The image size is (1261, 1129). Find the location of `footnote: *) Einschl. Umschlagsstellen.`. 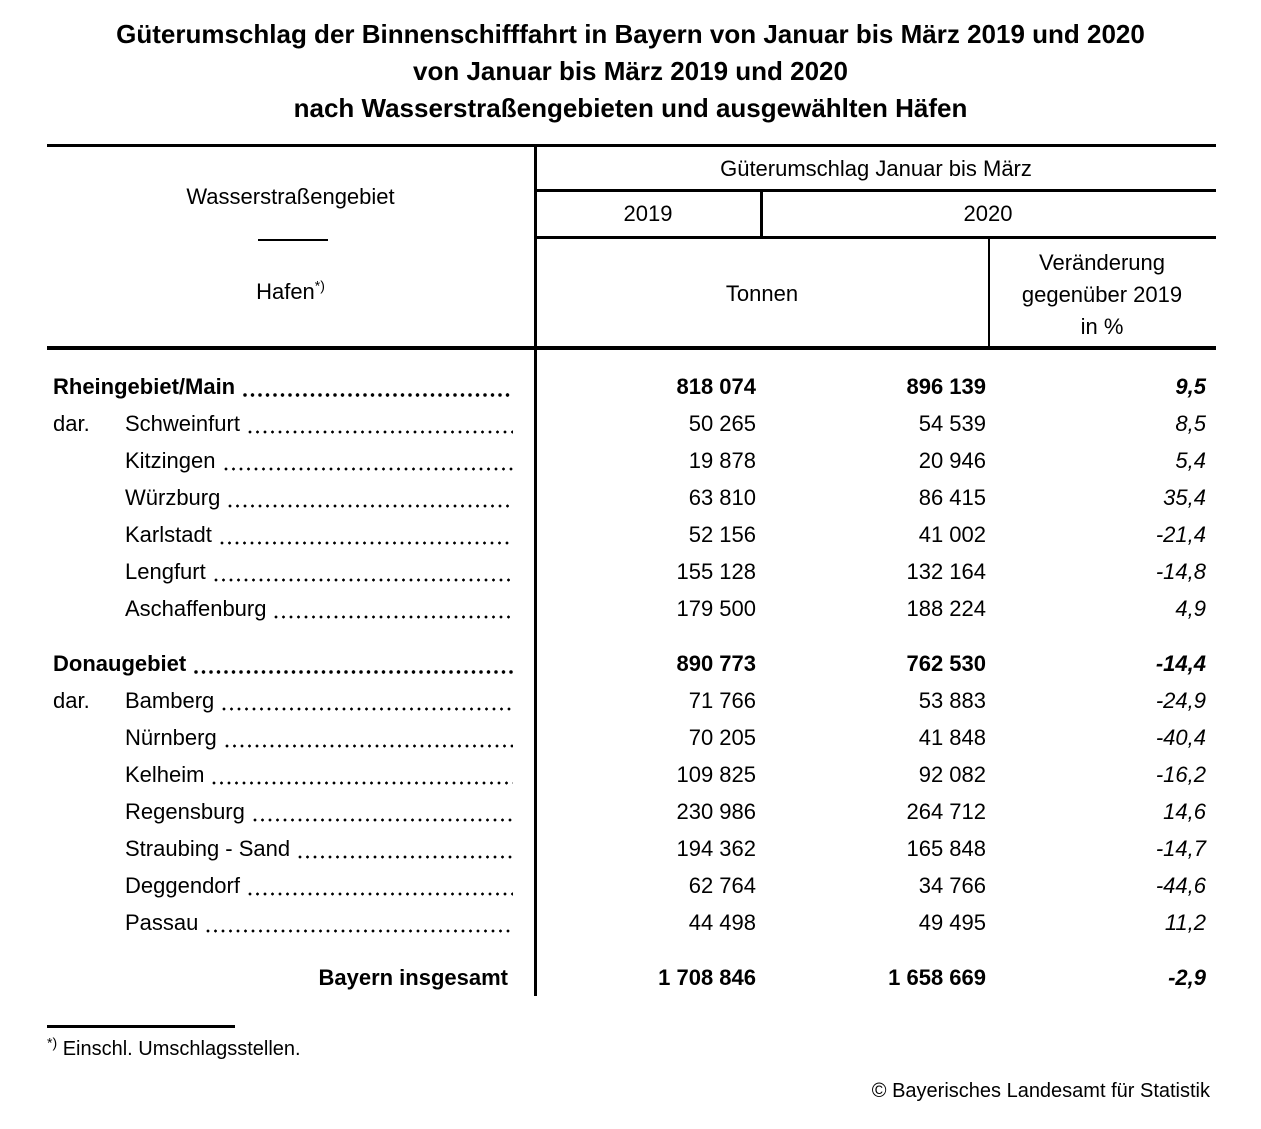

footnote: *) Einschl. Umschlagsstellen. is located at coordinates (174, 1048).